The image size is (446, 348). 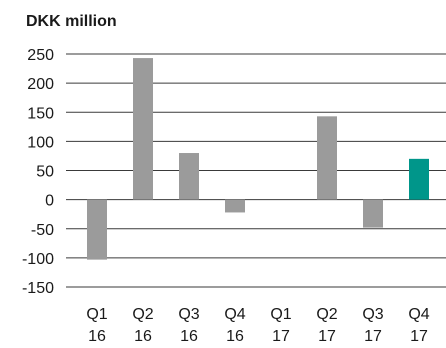 What do you see at coordinates (42, 230) in the screenshot?
I see `y-tick-label: -50` at bounding box center [42, 230].